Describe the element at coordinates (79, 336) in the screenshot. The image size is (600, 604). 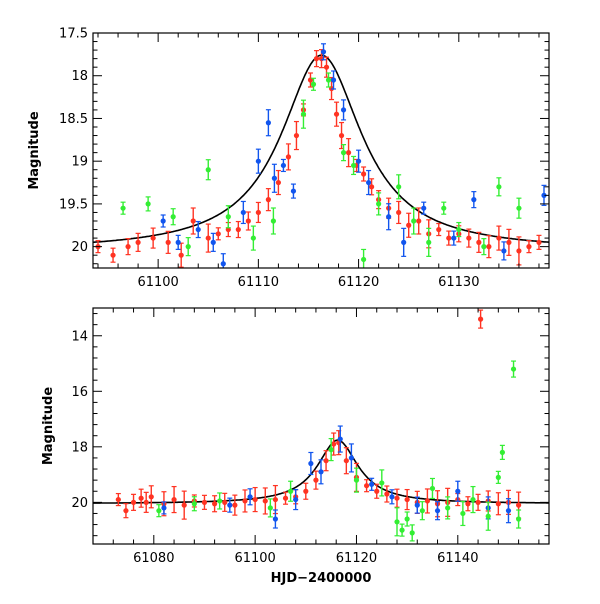
I see `y-tick-label: 14` at that location.